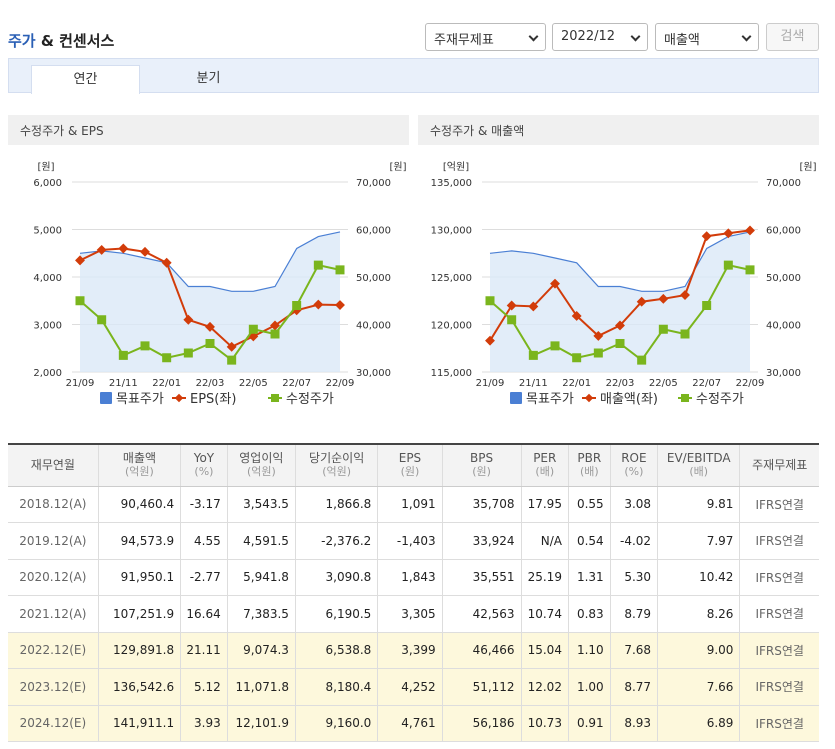 Image resolution: width=835 pixels, height=749 pixels. Describe the element at coordinates (783, 231) in the screenshot. I see `right-tick-label: 60,000` at that location.